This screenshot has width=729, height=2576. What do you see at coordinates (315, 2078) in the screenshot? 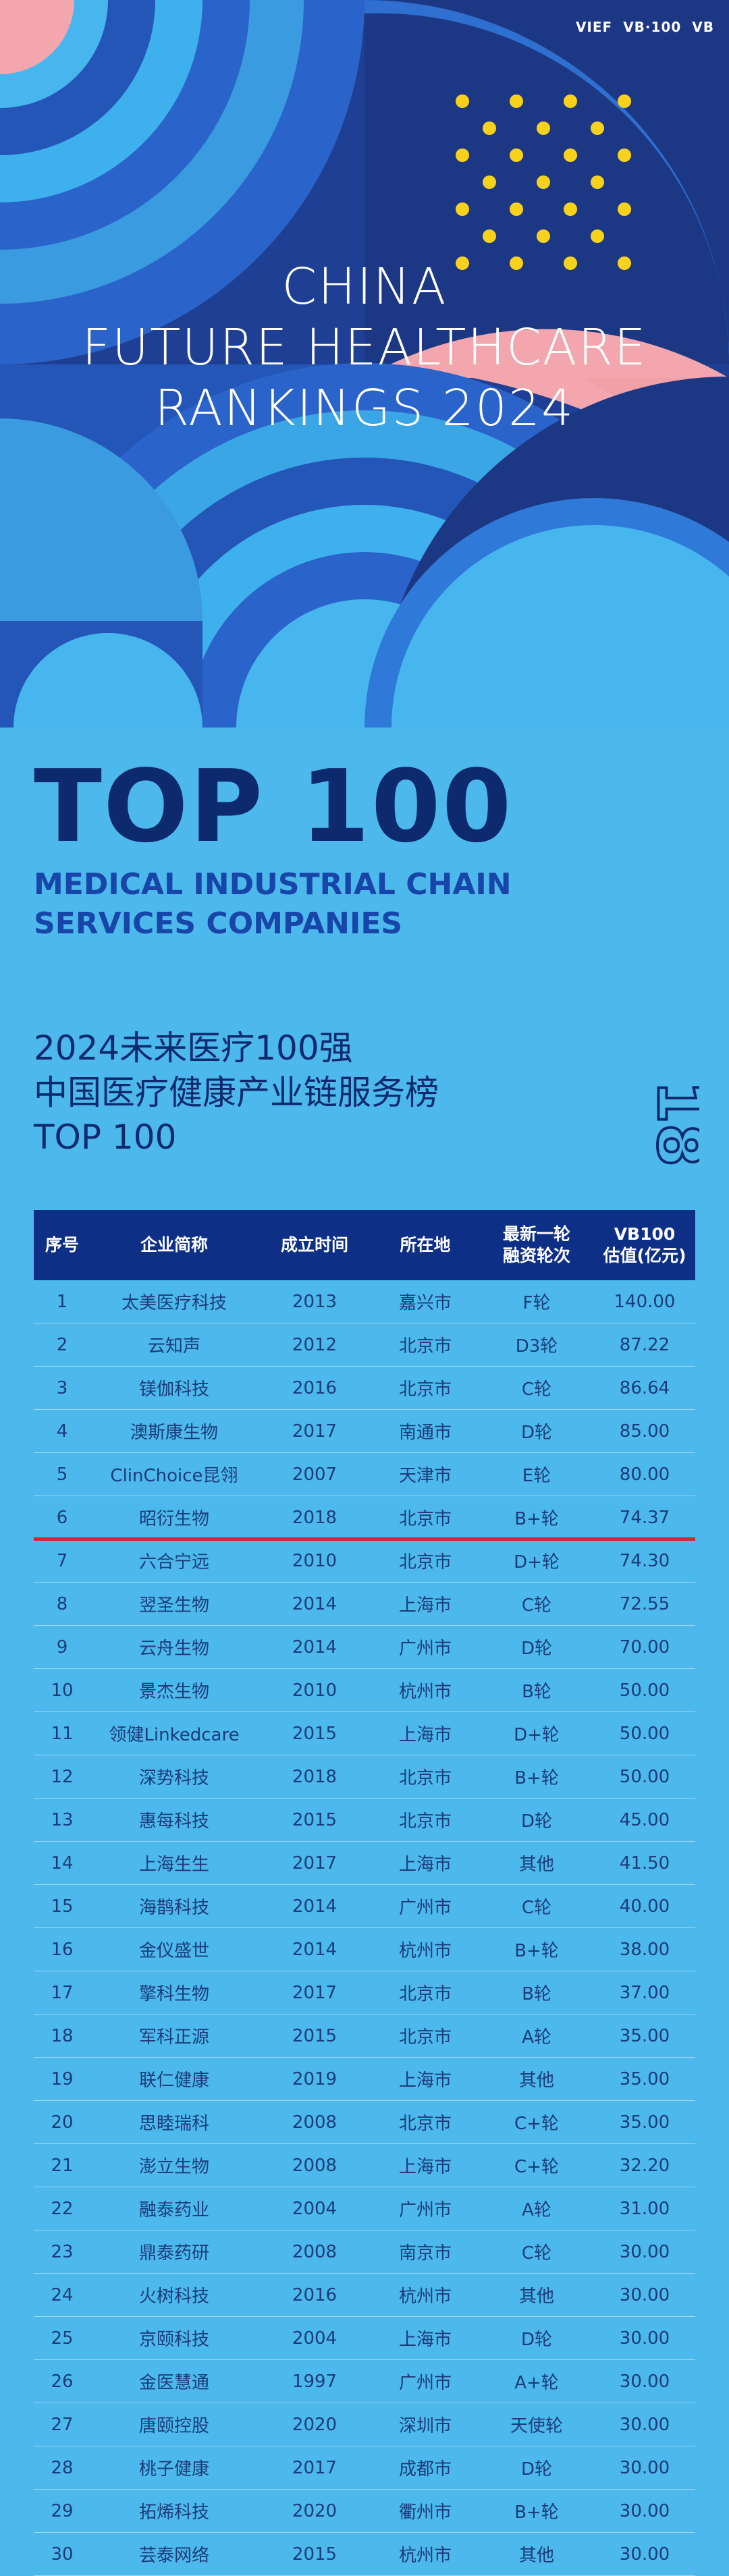
I see `cell-col-founded: 2019` at bounding box center [315, 2078].